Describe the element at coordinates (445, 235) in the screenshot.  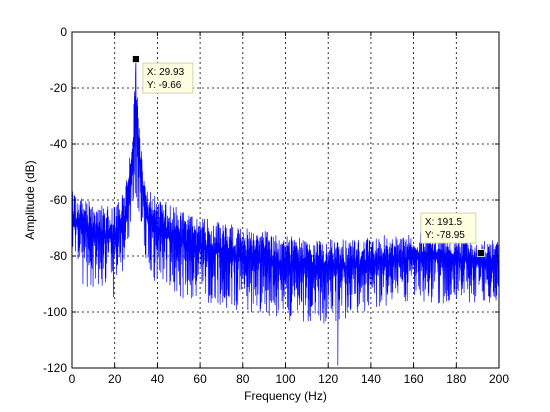
I see `datatip-y-value: Y: -78.95` at that location.